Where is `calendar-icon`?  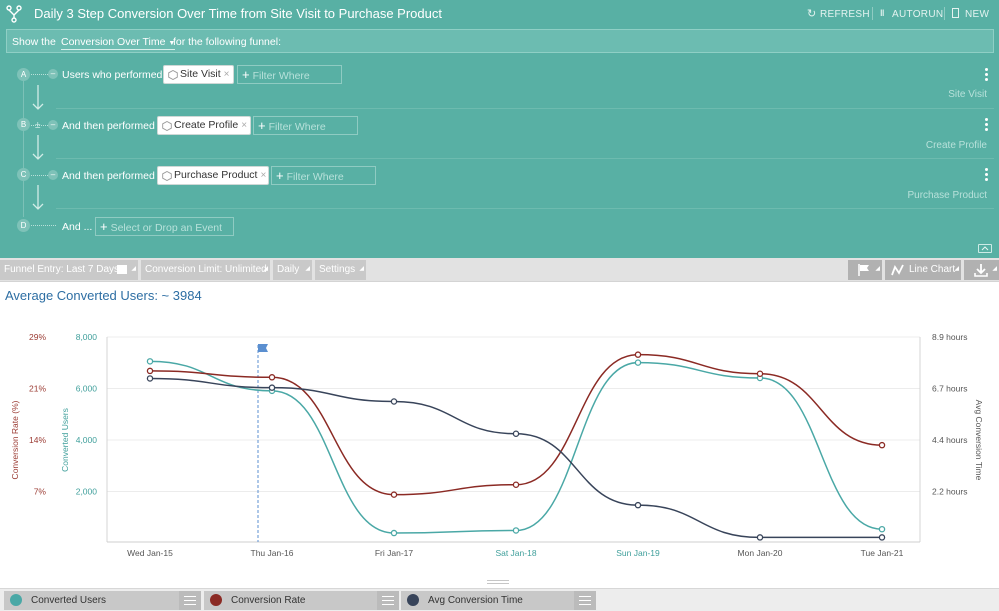 calendar-icon is located at coordinates (122, 269).